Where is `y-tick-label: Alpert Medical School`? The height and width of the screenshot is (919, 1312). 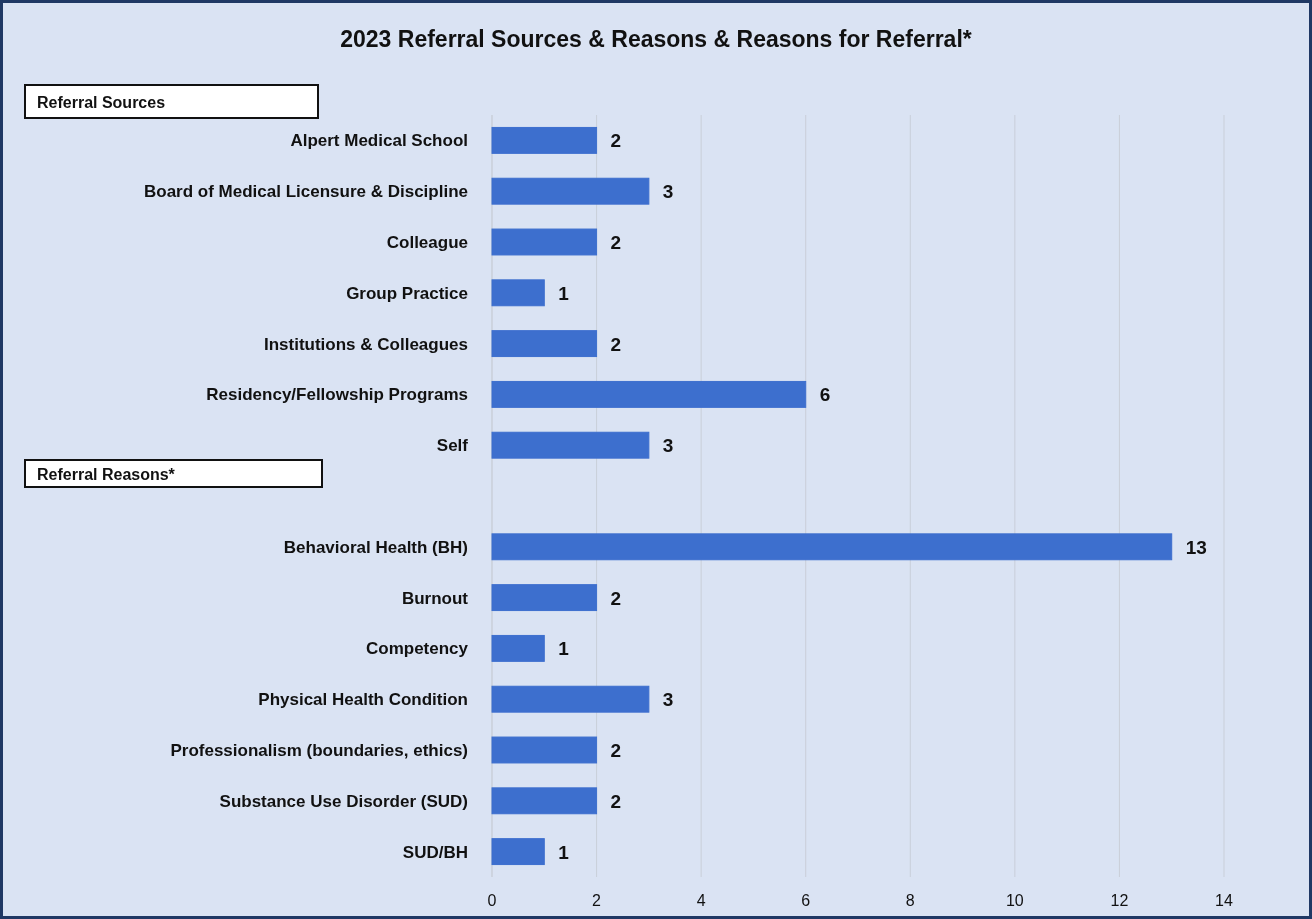
y-tick-label: Alpert Medical School is located at coordinates (379, 141).